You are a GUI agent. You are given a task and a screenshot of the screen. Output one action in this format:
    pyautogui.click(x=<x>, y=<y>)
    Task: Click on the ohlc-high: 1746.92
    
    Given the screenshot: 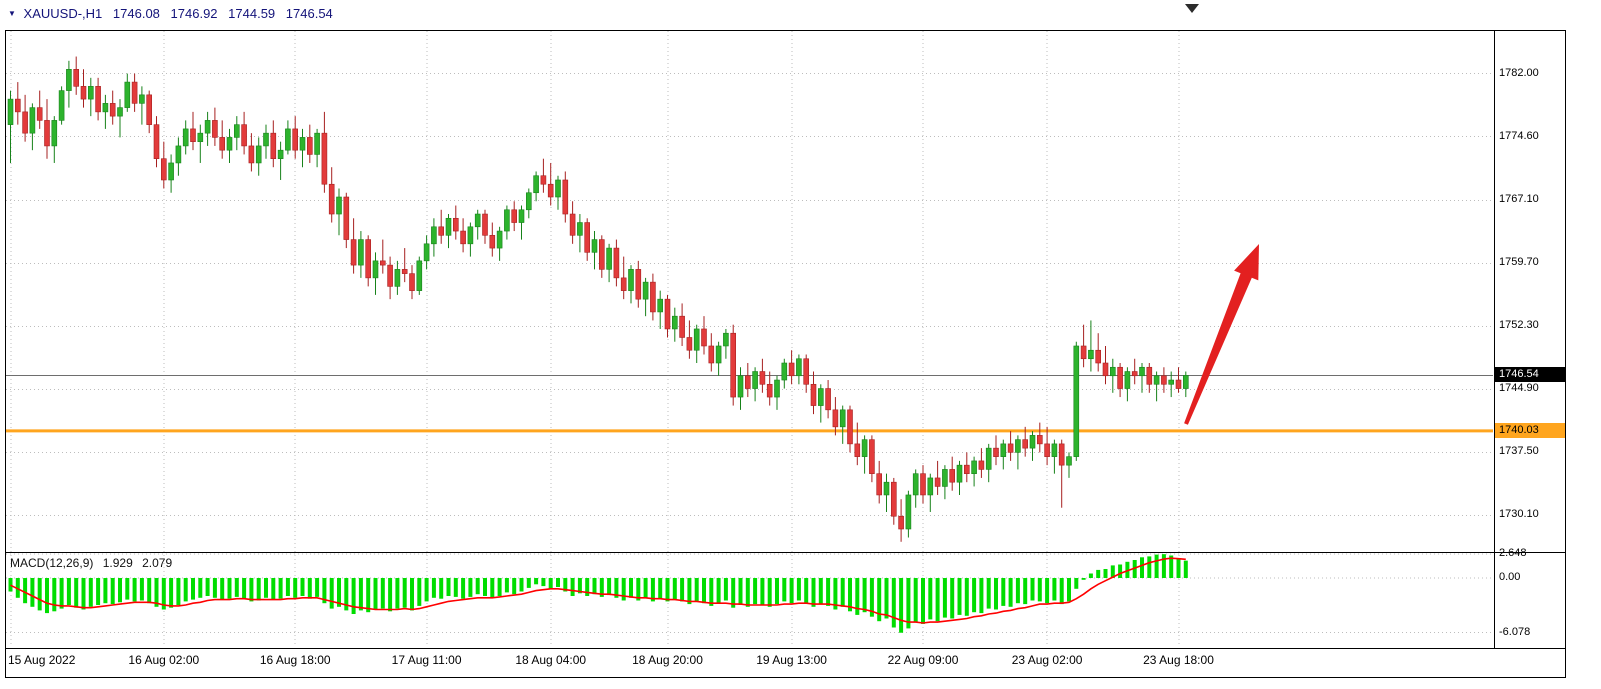 What is the action you would take?
    pyautogui.click(x=194, y=13)
    